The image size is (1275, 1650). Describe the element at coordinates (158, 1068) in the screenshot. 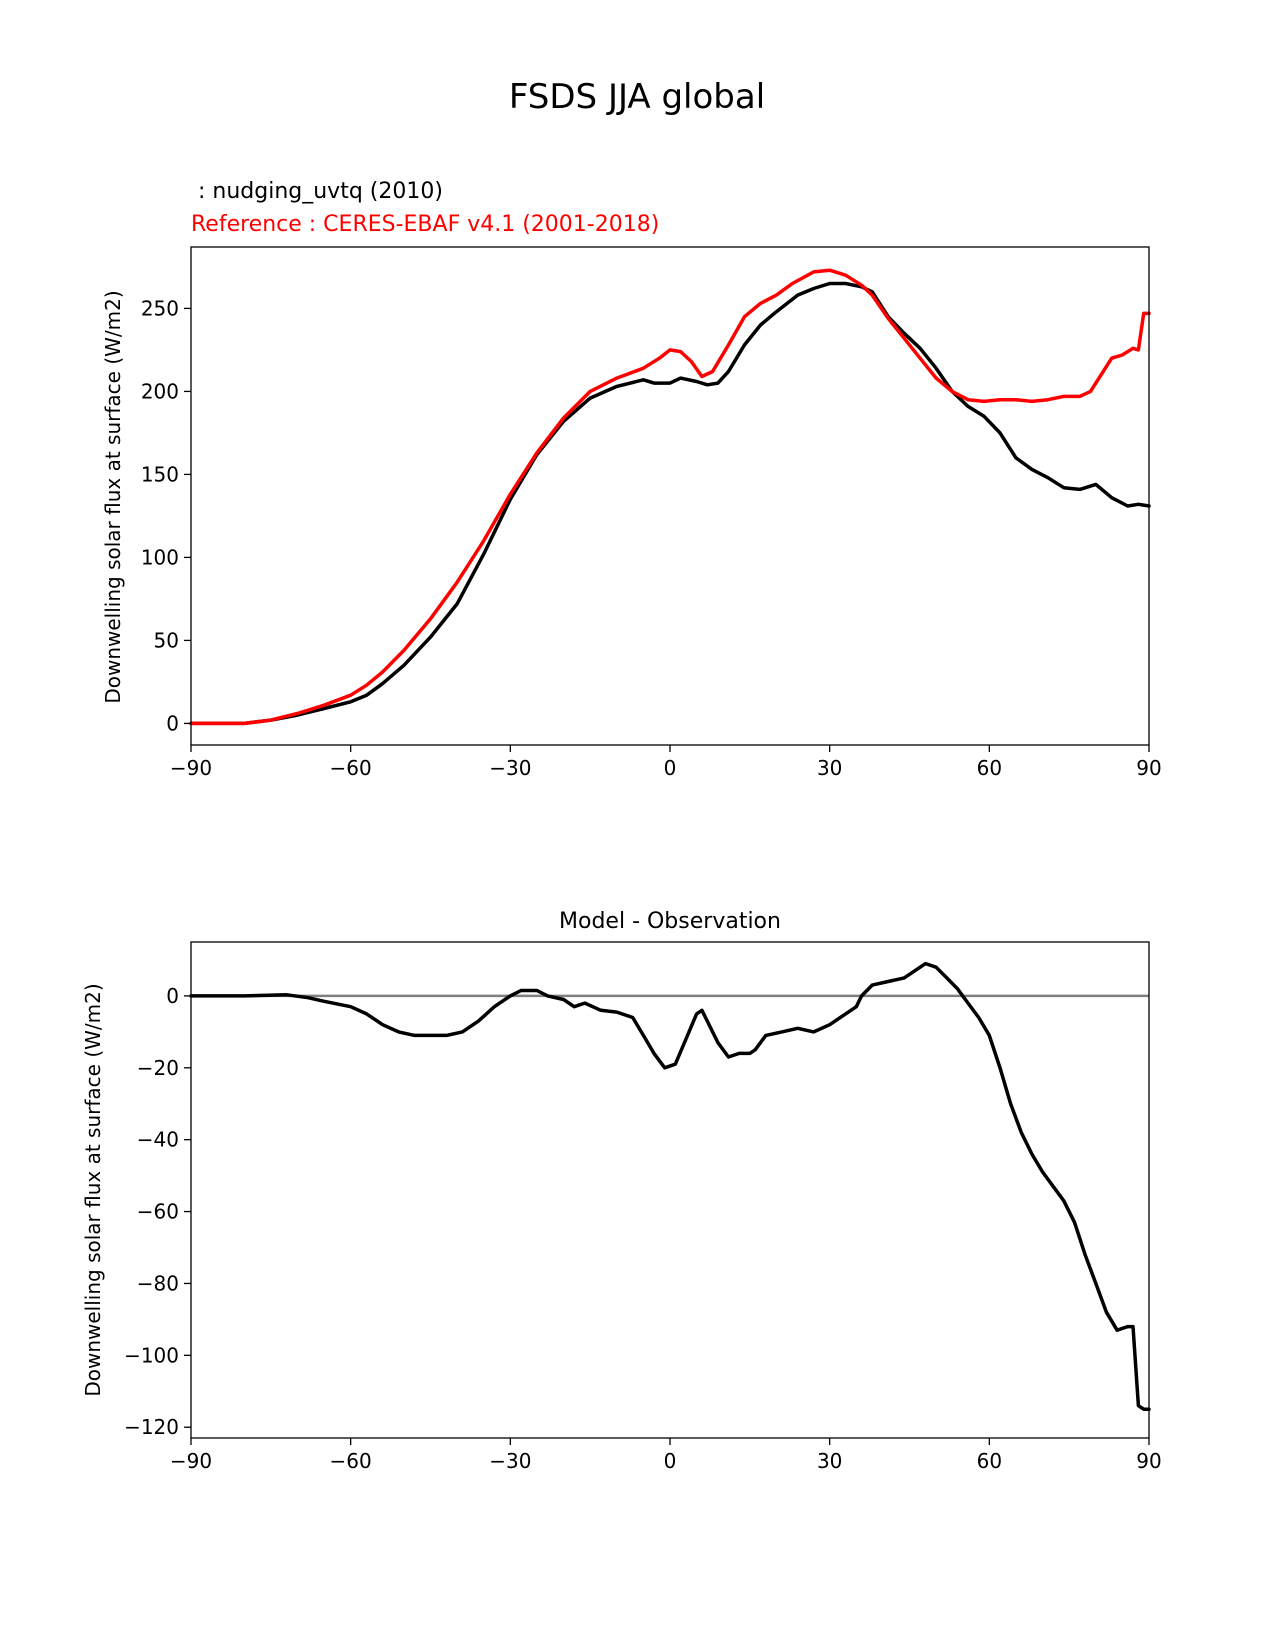

I see `bottom-y-tick-label: −20` at that location.